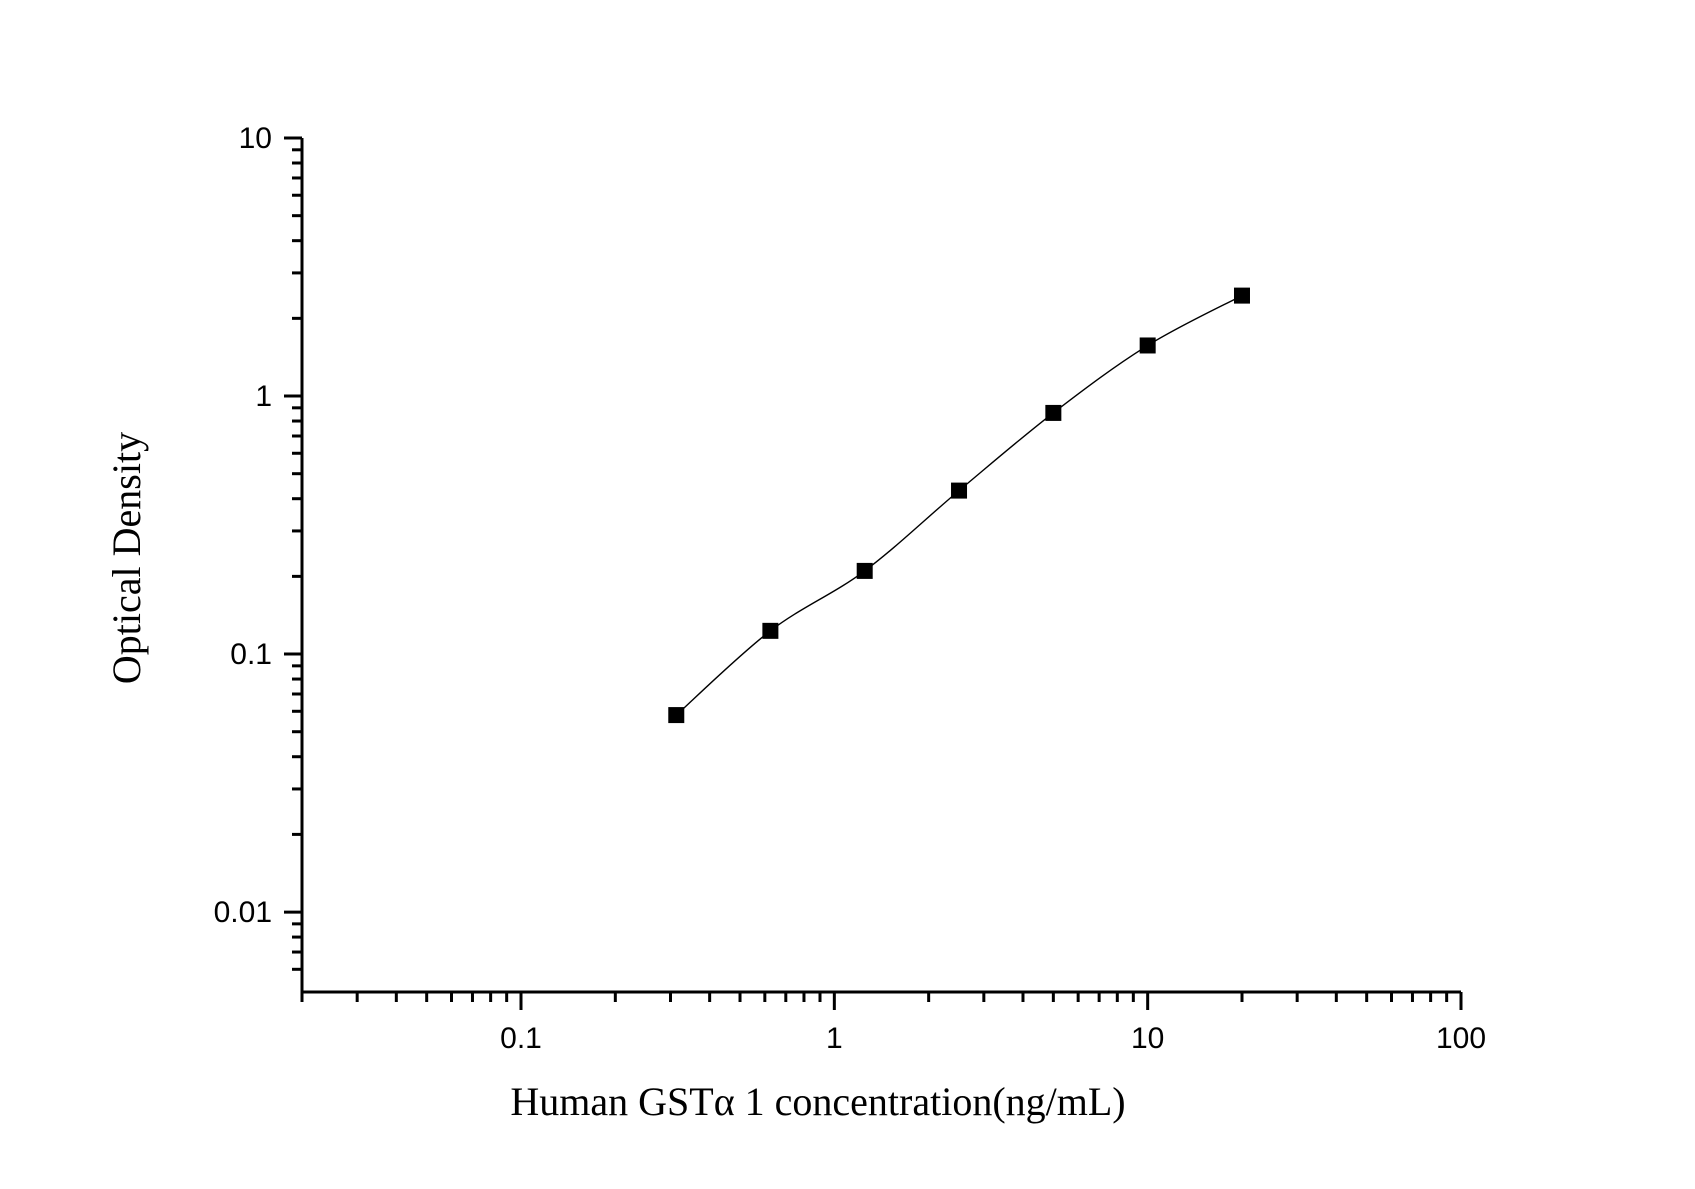 Image resolution: width=1695 pixels, height=1189 pixels. I want to click on y-tick-label: 1, so click(263, 396).